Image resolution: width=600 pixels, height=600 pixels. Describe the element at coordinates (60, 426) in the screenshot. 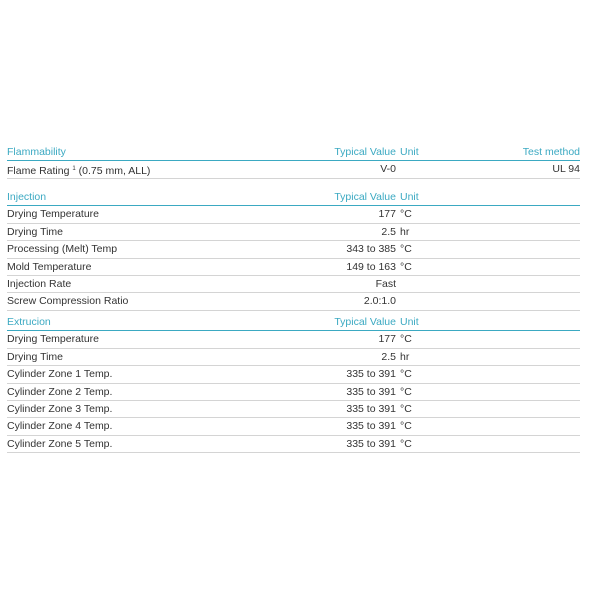

I see `property: Cylinder Zone 4 Temp.` at that location.